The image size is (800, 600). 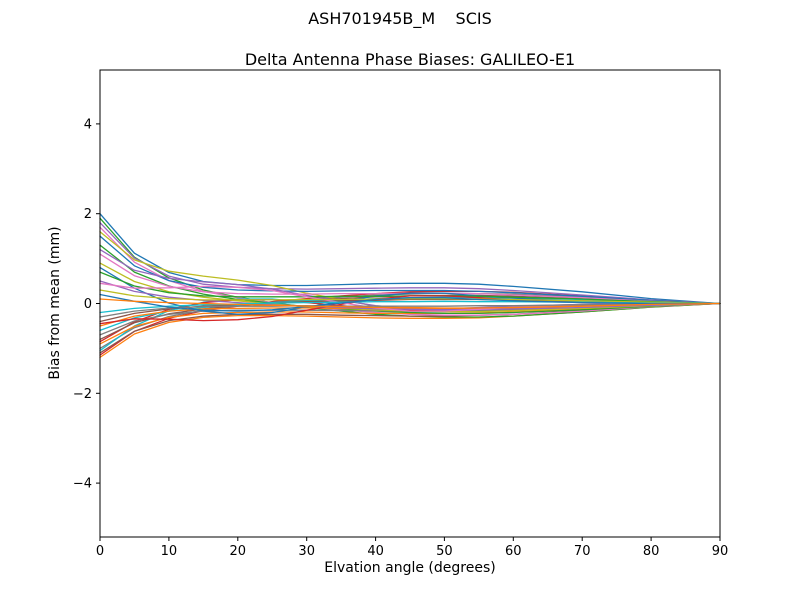 I want to click on y-axis-label: Bias from mean (mm), so click(x=55, y=303).